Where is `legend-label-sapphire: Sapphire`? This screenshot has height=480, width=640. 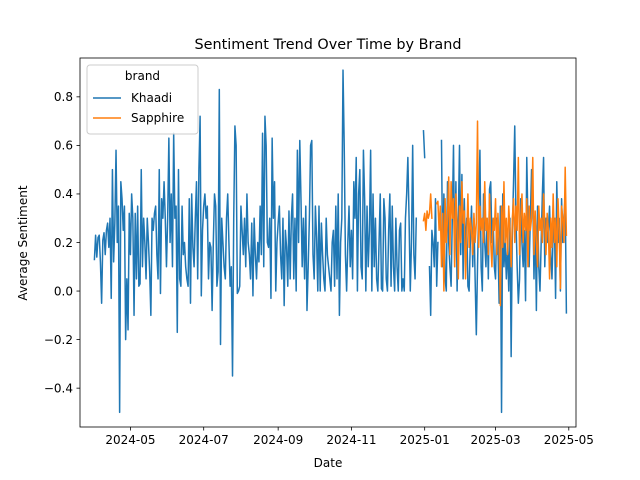
legend-label-sapphire: Sapphire is located at coordinates (157, 118).